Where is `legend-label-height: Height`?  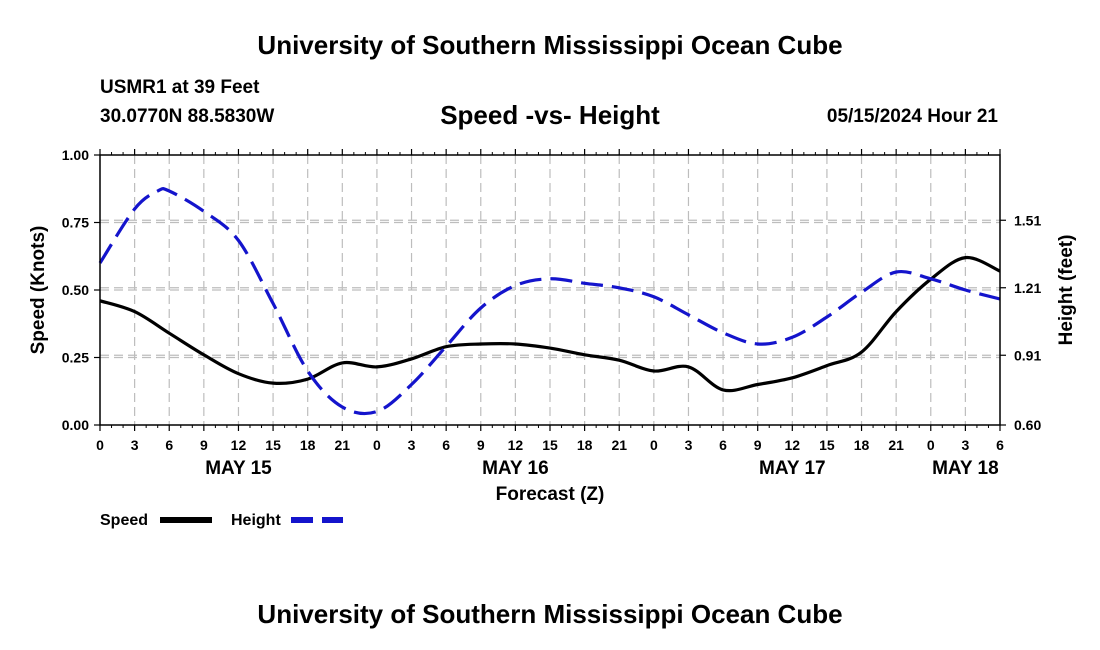
legend-label-height: Height is located at coordinates (256, 520).